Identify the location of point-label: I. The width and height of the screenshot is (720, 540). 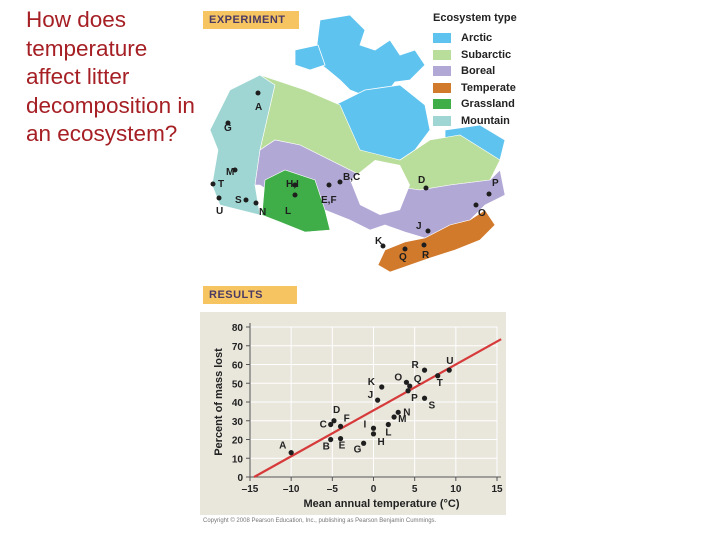
(365, 424).